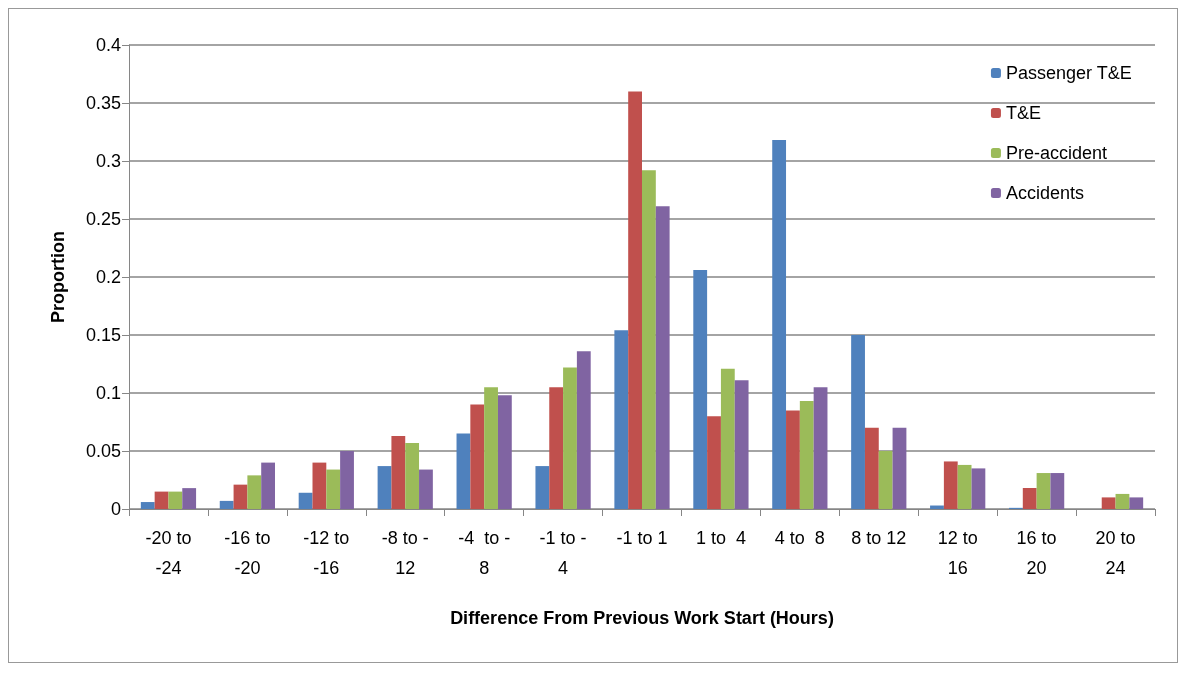 The height and width of the screenshot is (673, 1187). What do you see at coordinates (108, 45) in the screenshot?
I see `y-tick-label: 0.4` at bounding box center [108, 45].